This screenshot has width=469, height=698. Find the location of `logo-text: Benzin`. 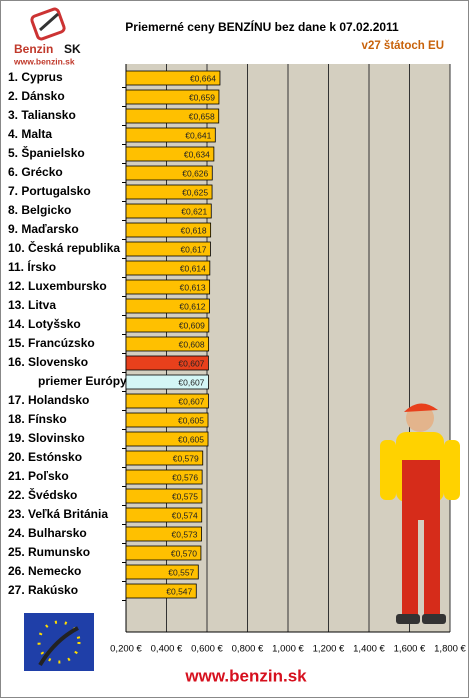

logo-text: Benzin is located at coordinates (33, 49).